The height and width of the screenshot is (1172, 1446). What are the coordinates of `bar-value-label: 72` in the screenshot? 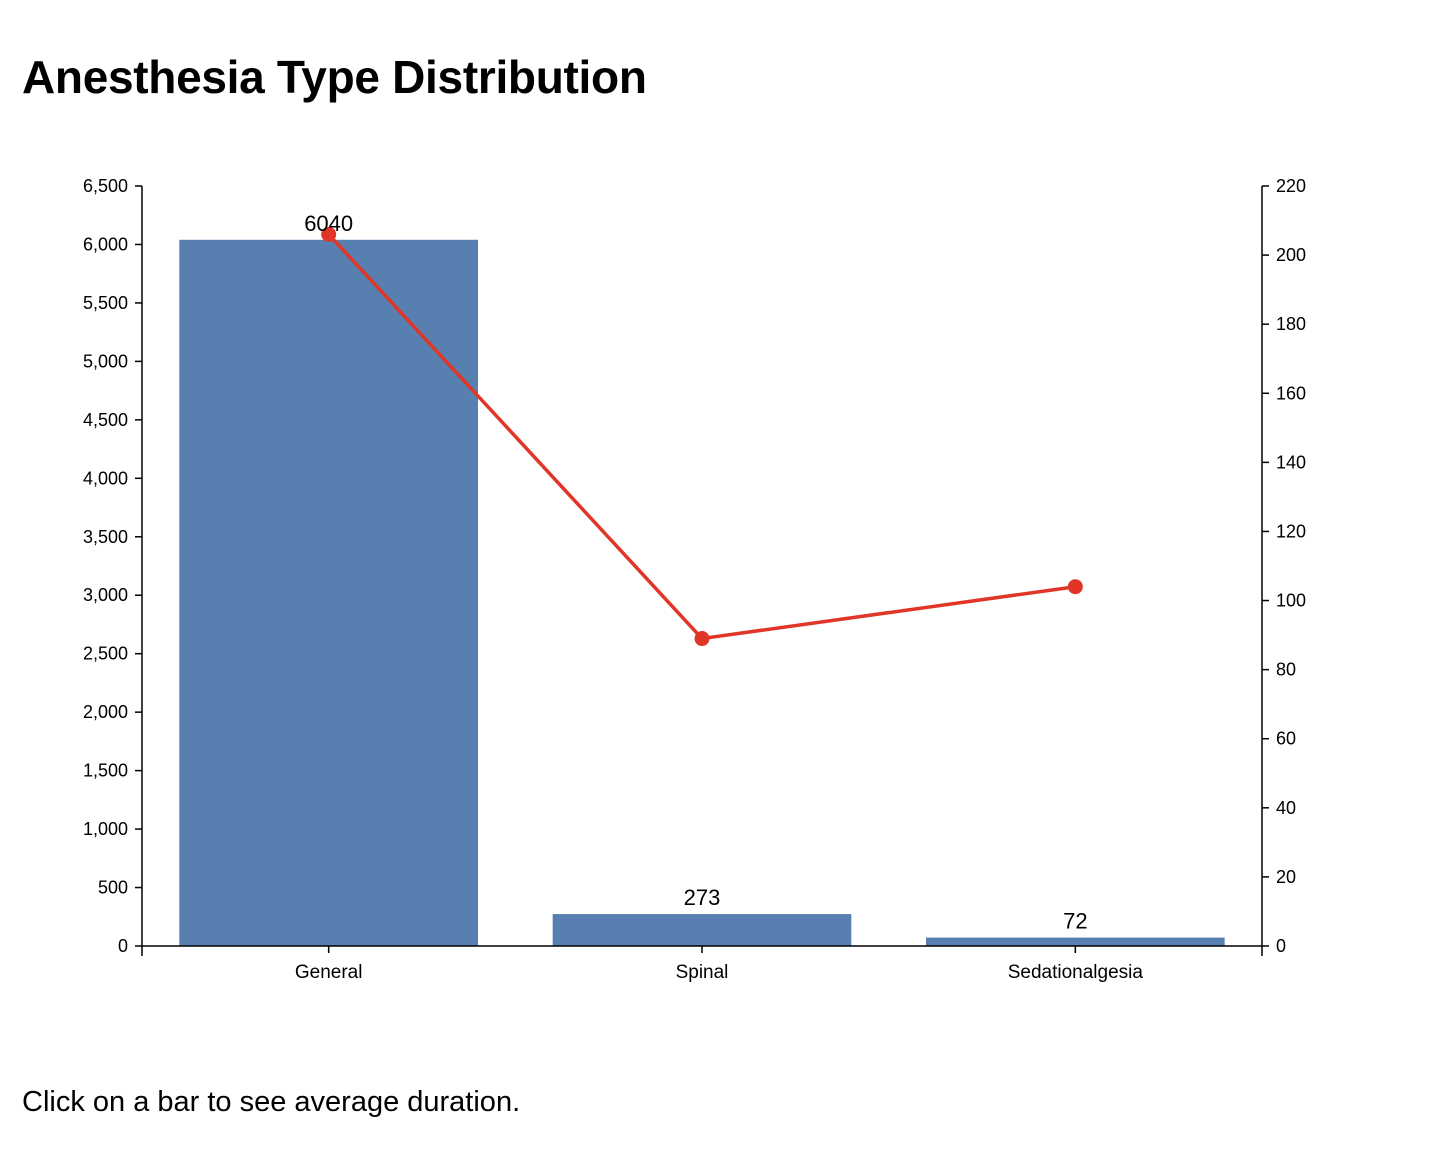 It's located at (1075, 921).